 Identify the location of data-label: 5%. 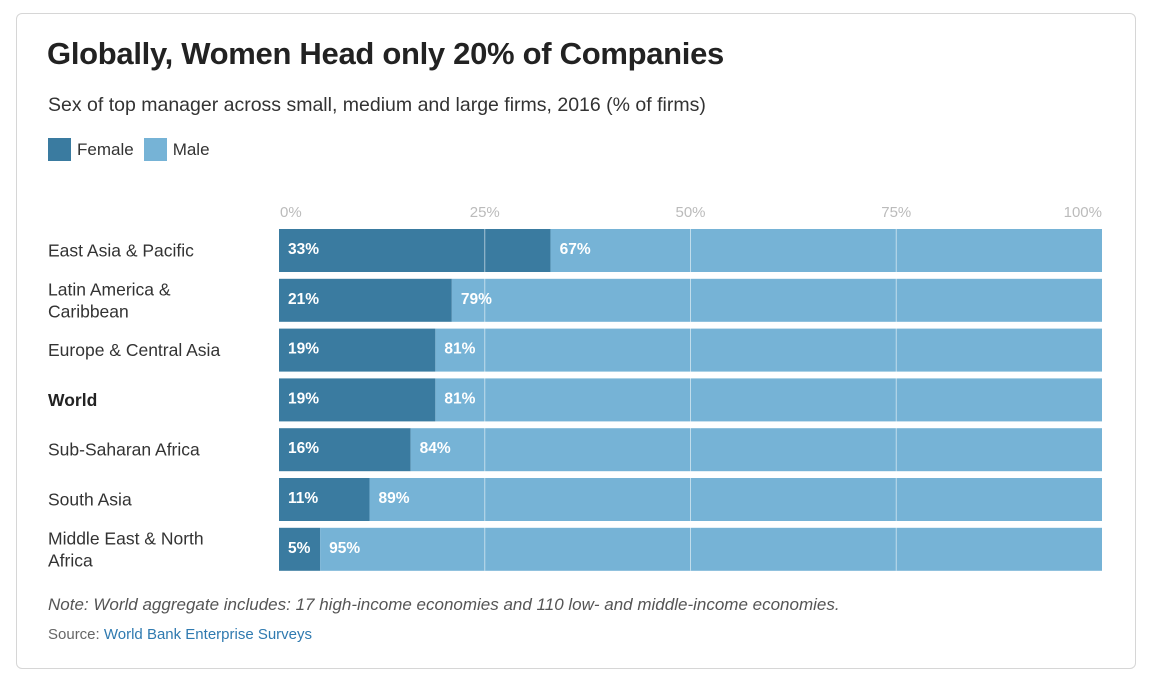
(299, 548).